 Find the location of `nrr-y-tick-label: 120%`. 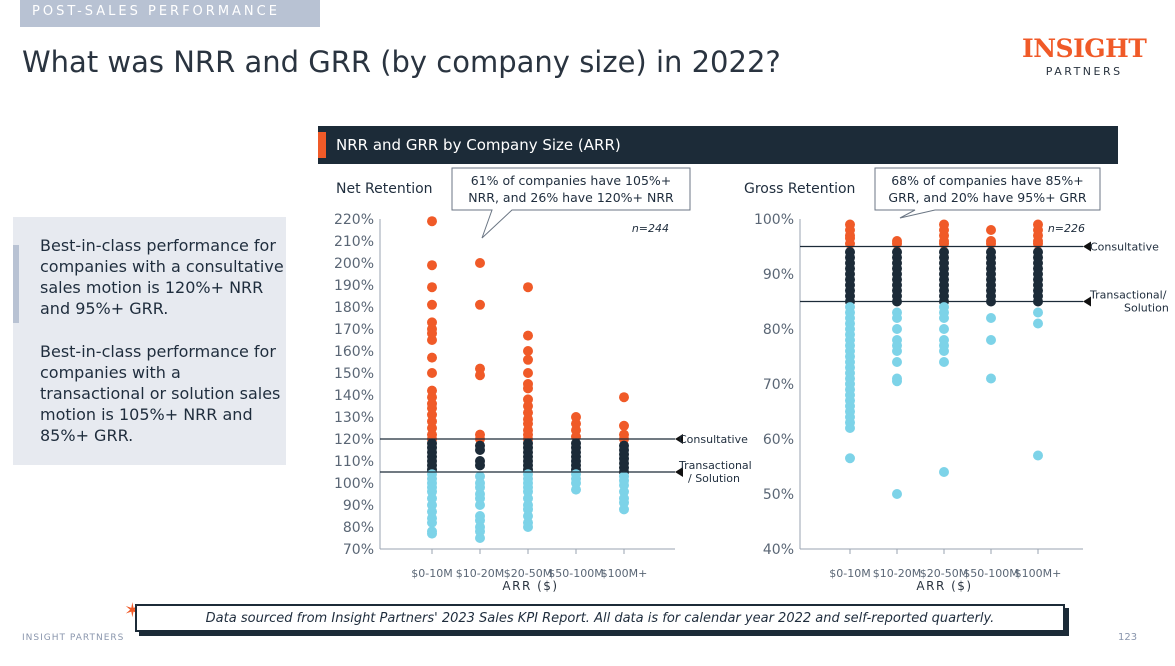

nrr-y-tick-label: 120% is located at coordinates (354, 440).